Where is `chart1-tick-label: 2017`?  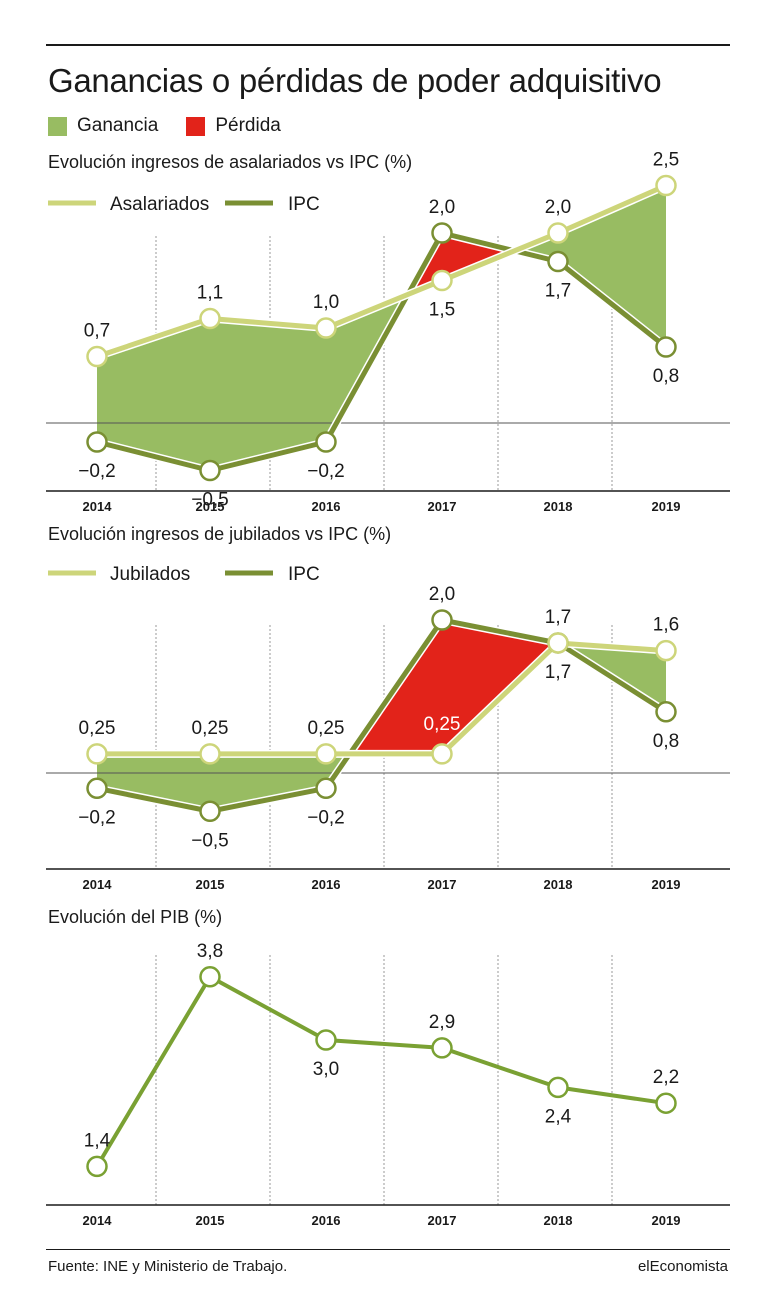 chart1-tick-label: 2017 is located at coordinates (442, 506).